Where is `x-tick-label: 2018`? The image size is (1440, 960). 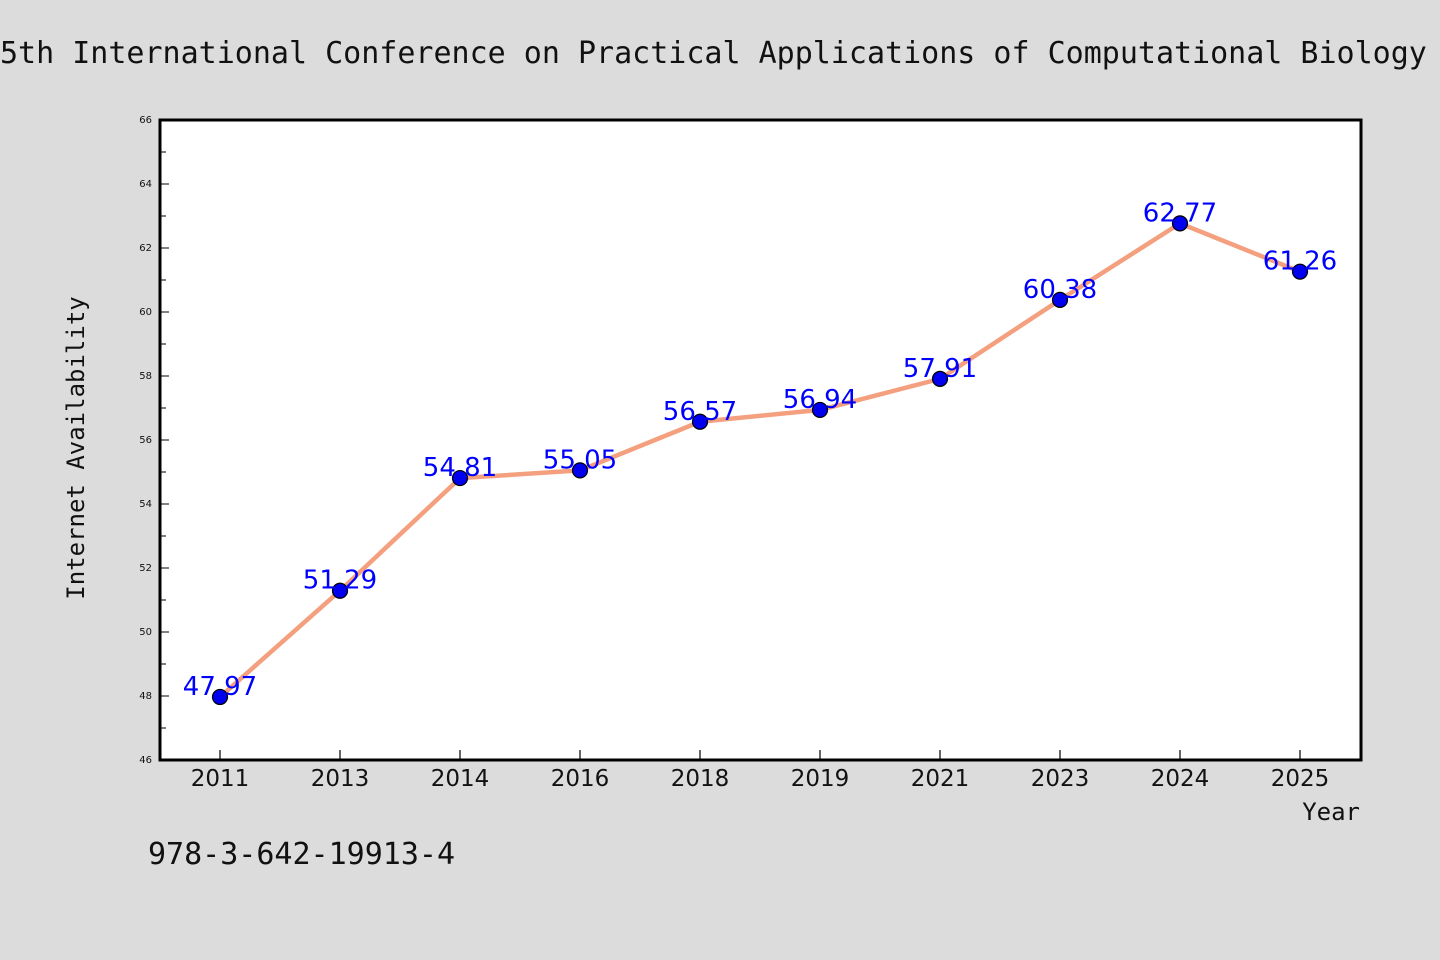
x-tick-label: 2018 is located at coordinates (700, 779).